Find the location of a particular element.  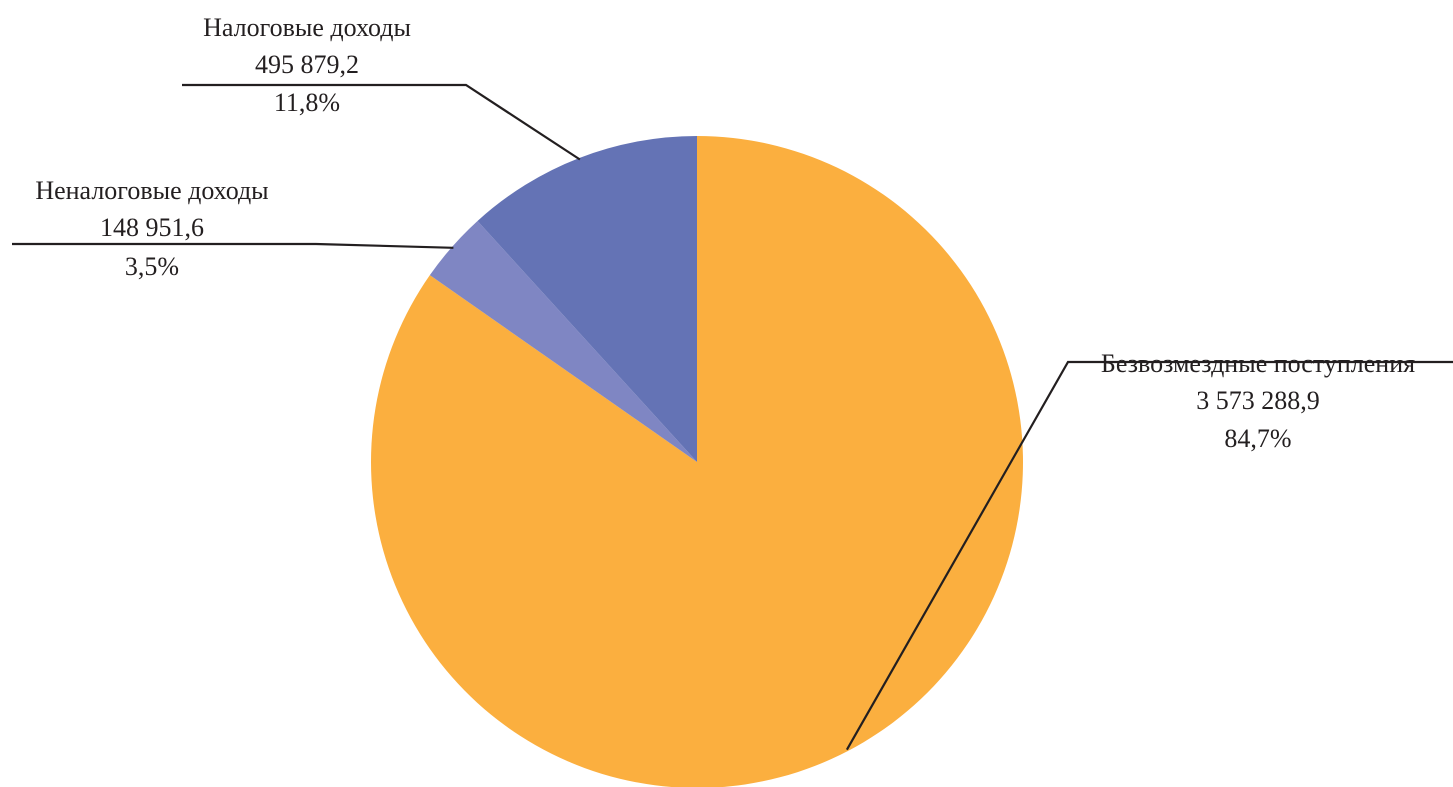

slice-label-percent-1: 3,5% is located at coordinates (152, 266).